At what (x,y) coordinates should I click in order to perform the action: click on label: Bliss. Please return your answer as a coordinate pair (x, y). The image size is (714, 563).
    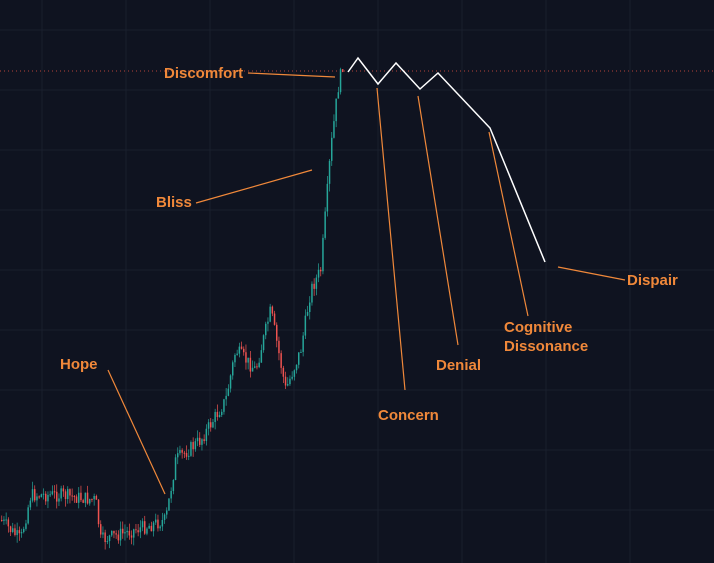
    Looking at the image, I should click on (174, 202).